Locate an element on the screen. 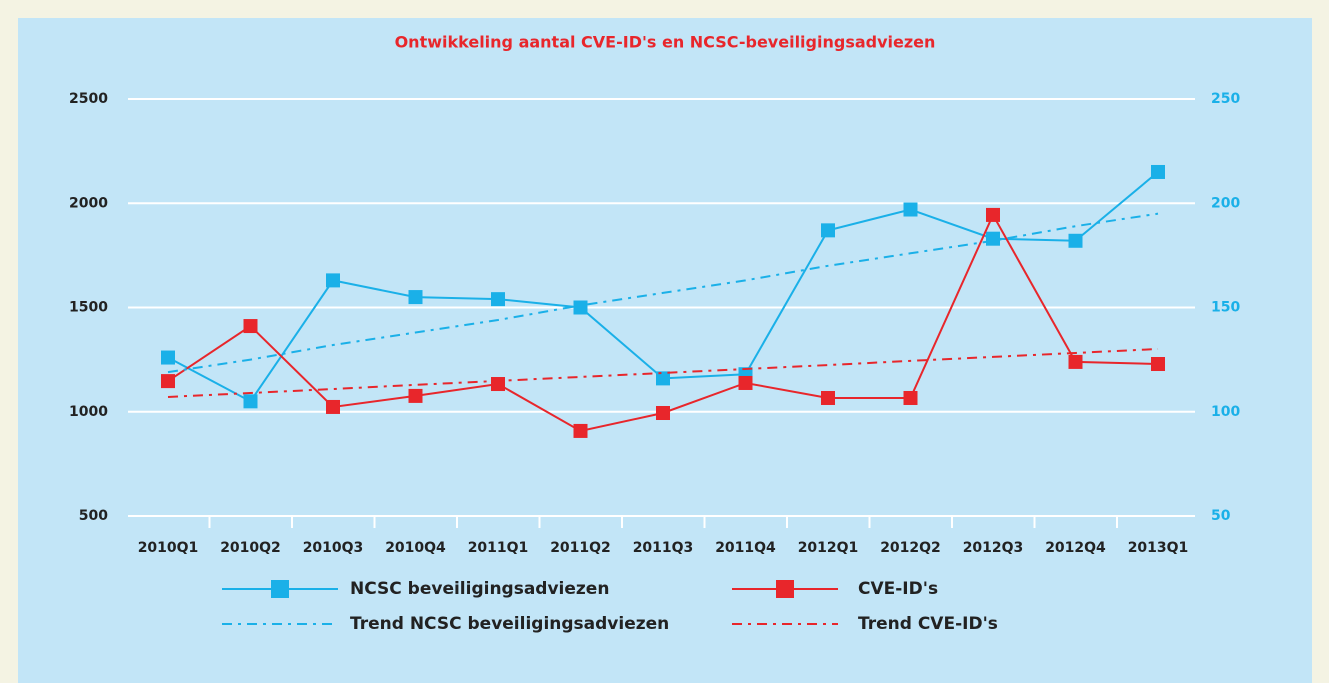  x-tick-label: 2011Q4 is located at coordinates (745, 548).